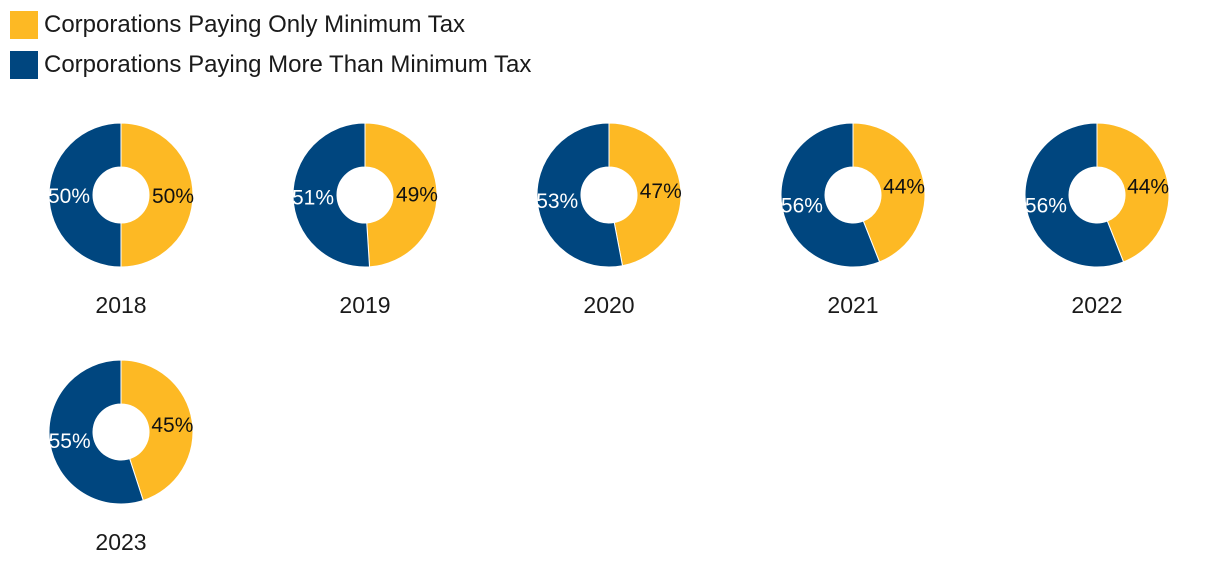  I want to click on slice-2020-more-than-minimum, so click(580, 195).